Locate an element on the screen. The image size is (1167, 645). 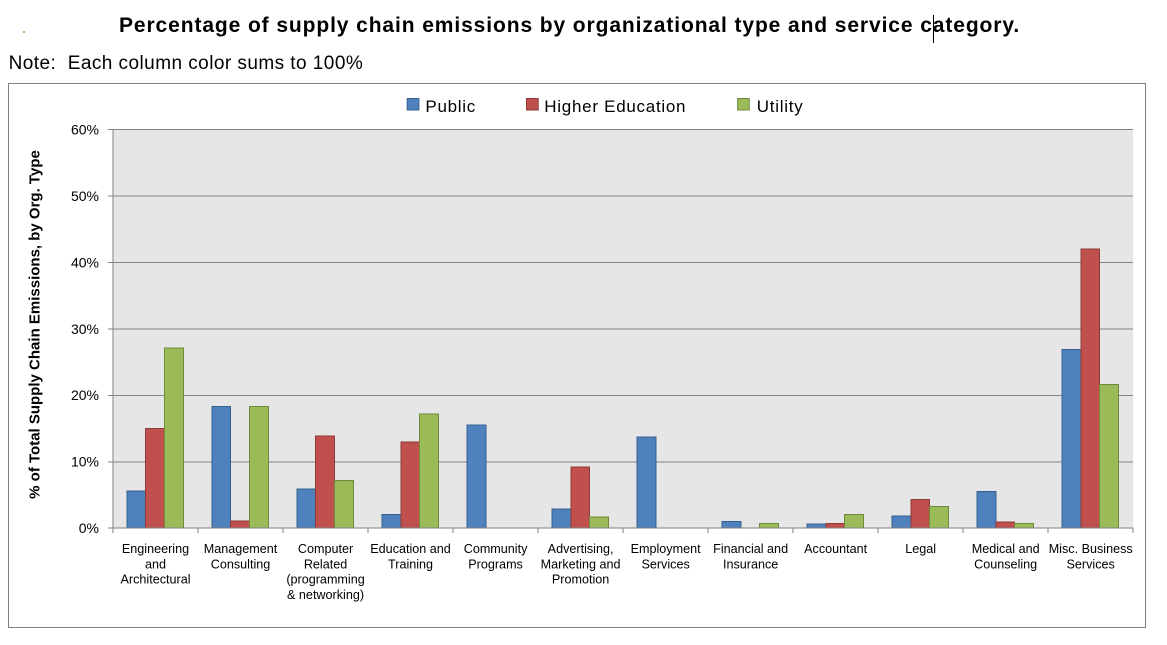
svg-text: and is located at coordinates (155, 564).